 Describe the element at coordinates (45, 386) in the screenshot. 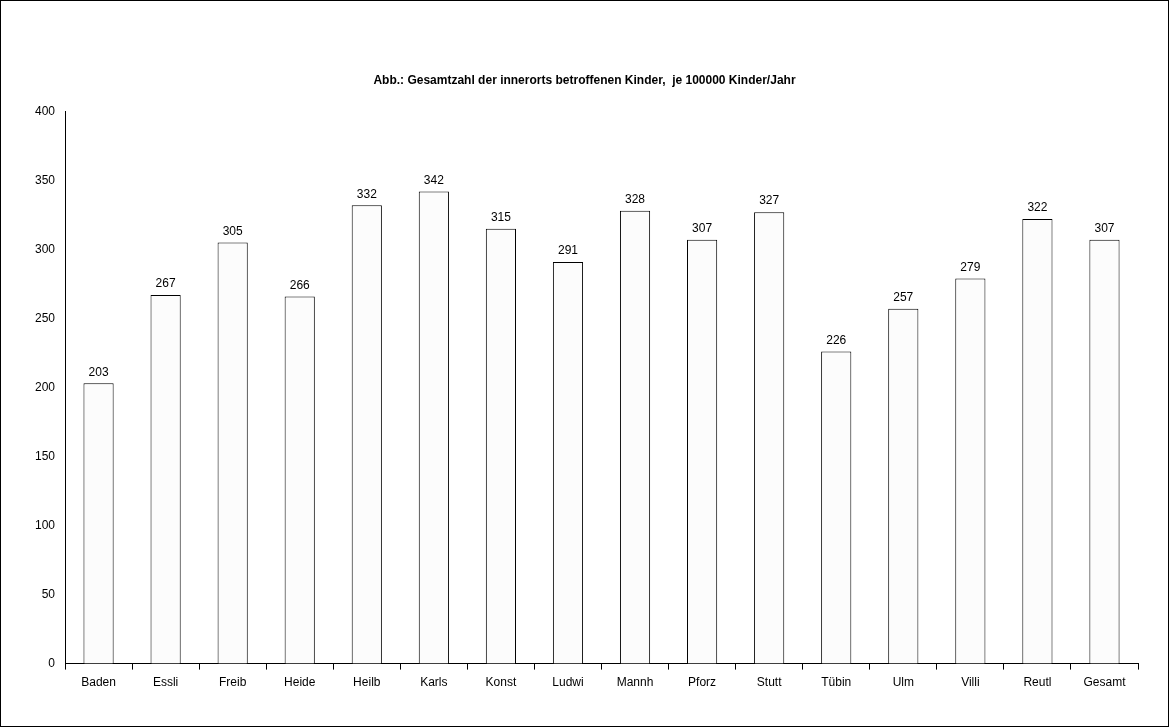

I see `y-tick-label: 200` at that location.